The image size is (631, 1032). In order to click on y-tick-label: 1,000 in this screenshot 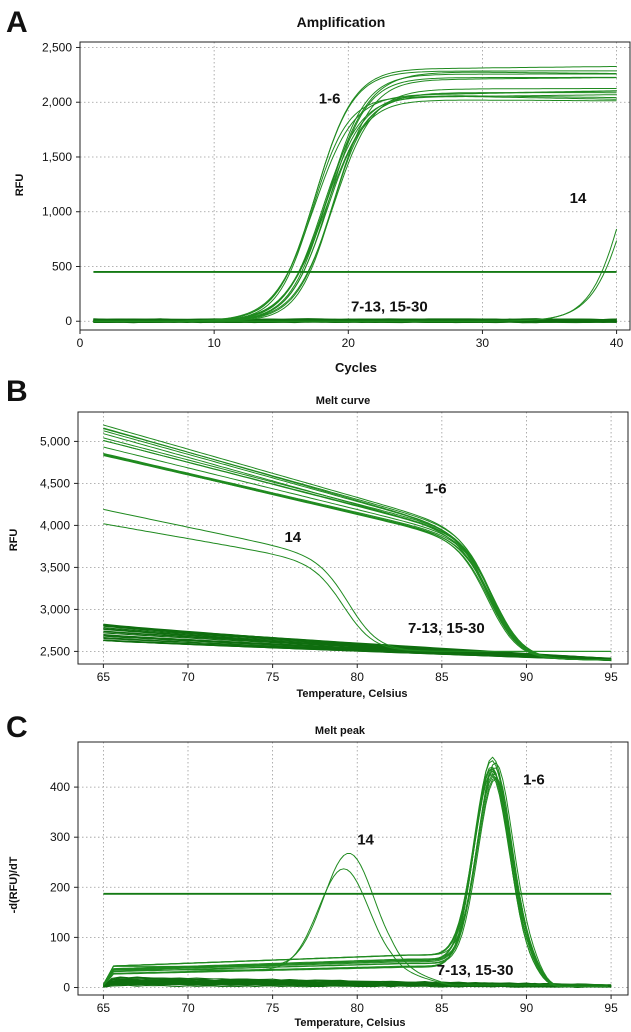, I will do `click(57, 212)`.